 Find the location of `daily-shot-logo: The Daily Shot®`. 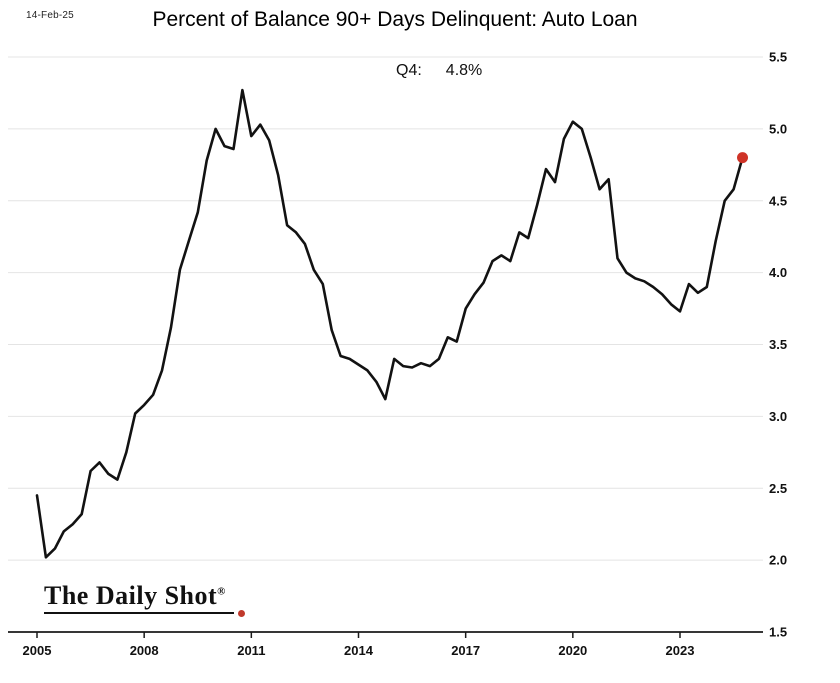

daily-shot-logo: The Daily Shot® is located at coordinates (144, 599).